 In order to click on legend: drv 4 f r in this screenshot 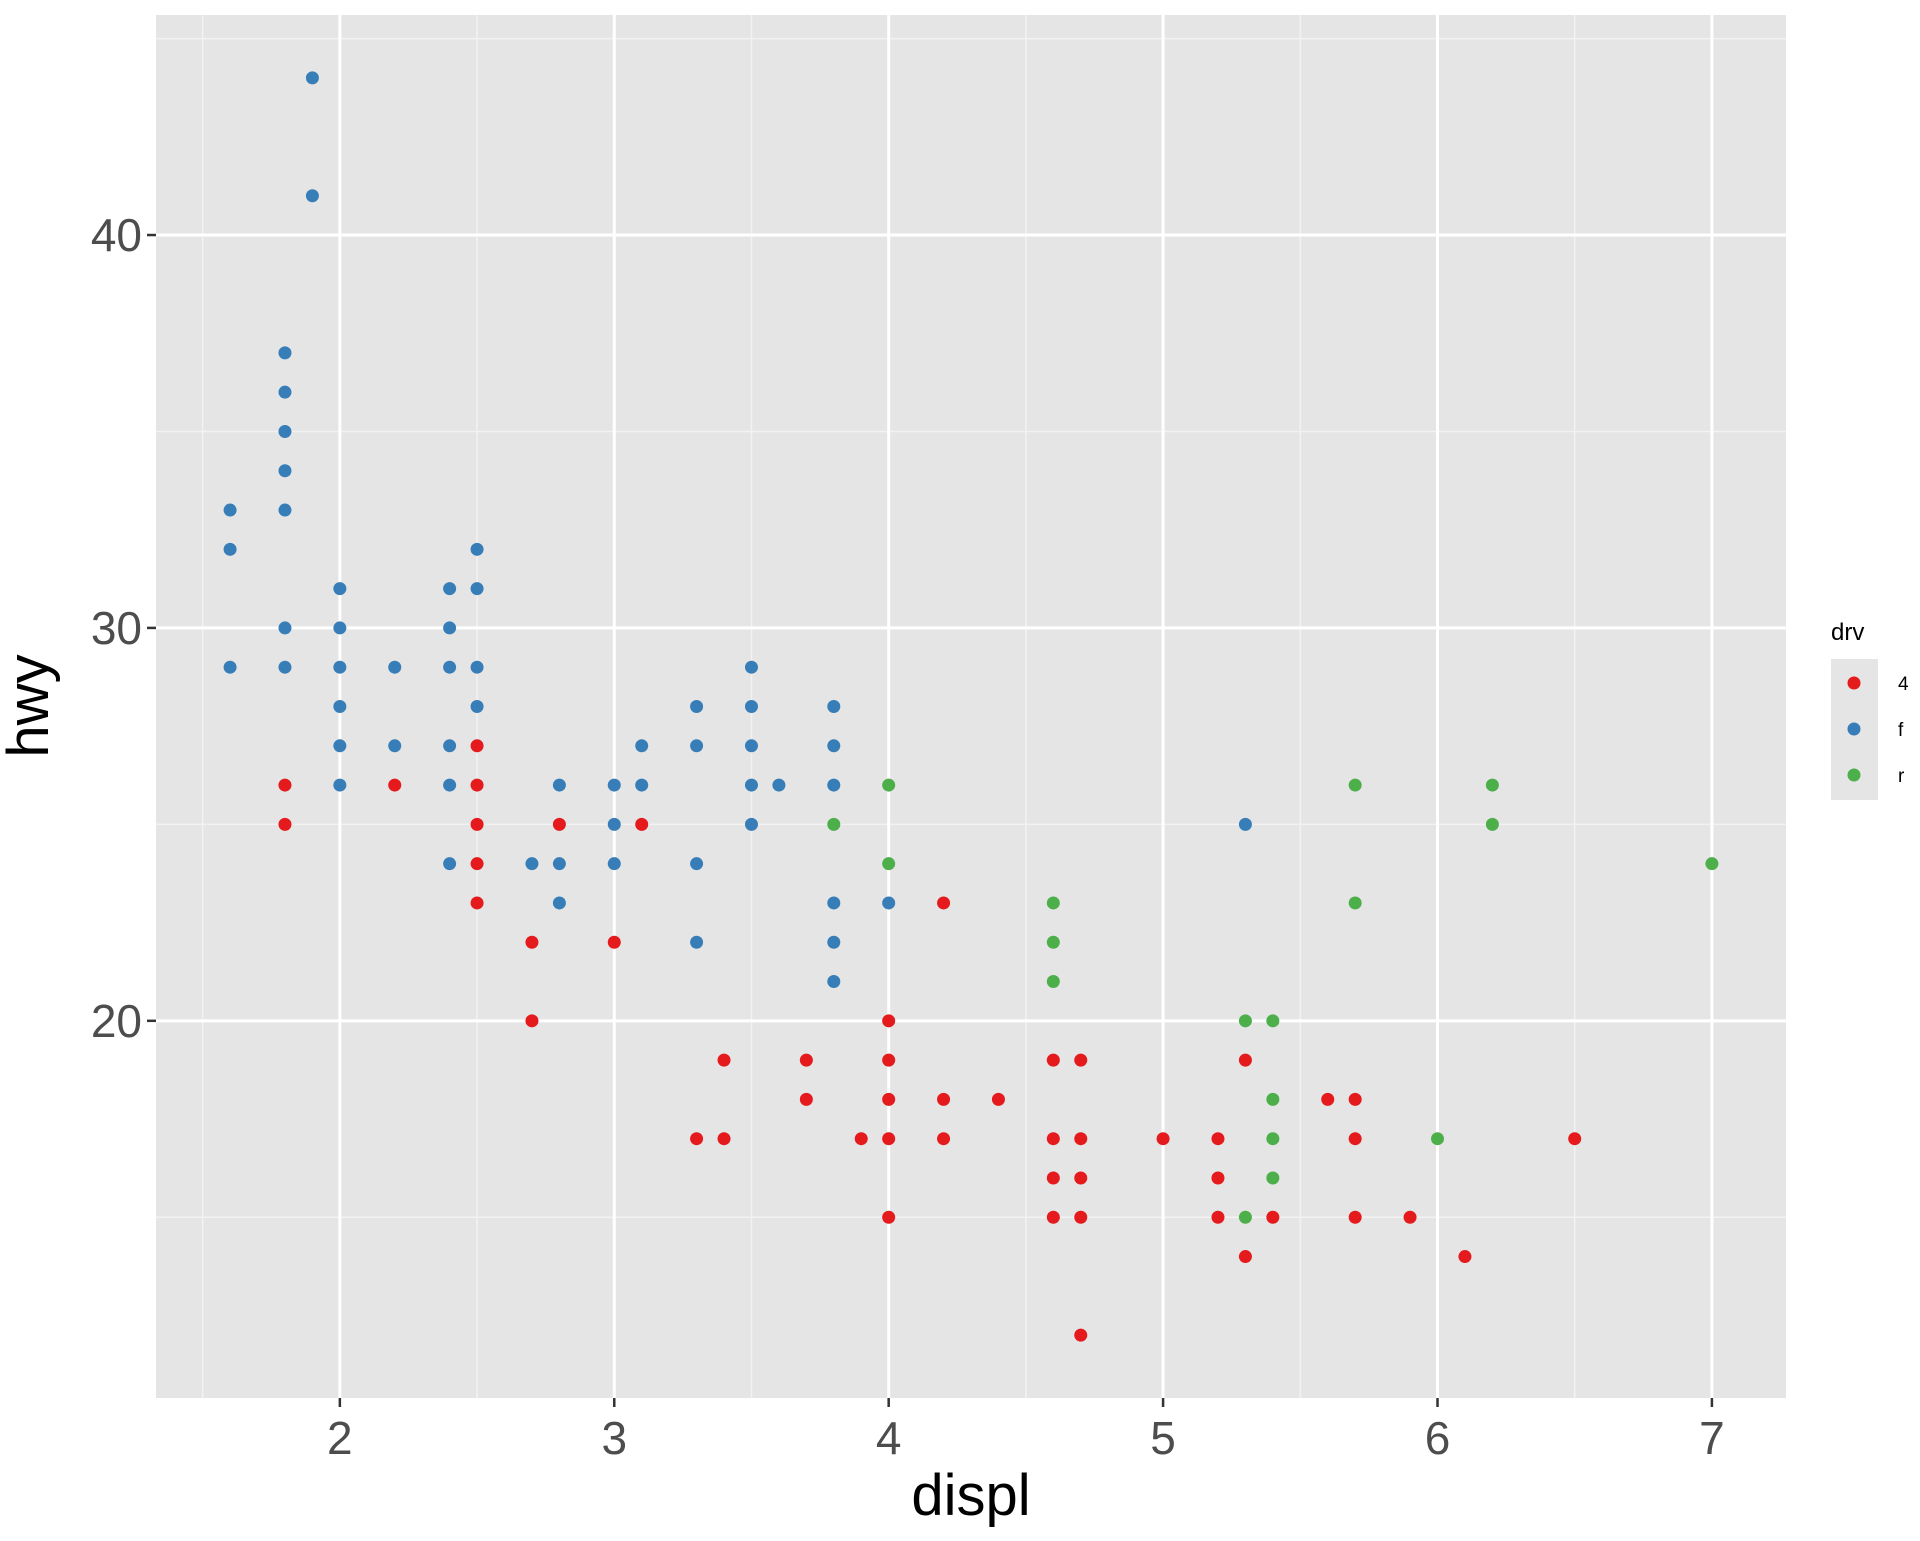, I will do `click(1870, 709)`.